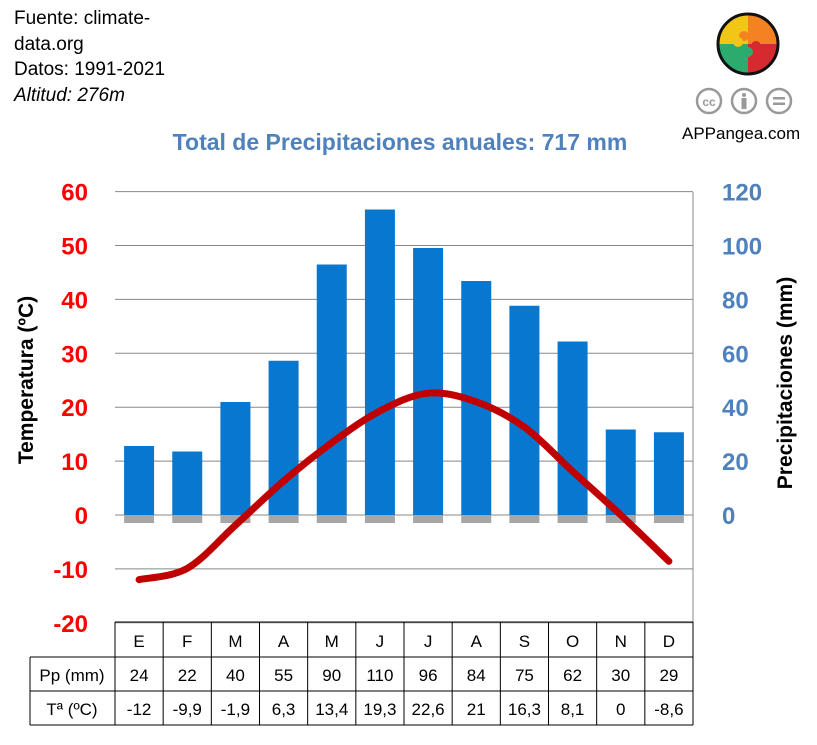  What do you see at coordinates (741, 133) in the screenshot?
I see `brand-name: APPangea.com` at bounding box center [741, 133].